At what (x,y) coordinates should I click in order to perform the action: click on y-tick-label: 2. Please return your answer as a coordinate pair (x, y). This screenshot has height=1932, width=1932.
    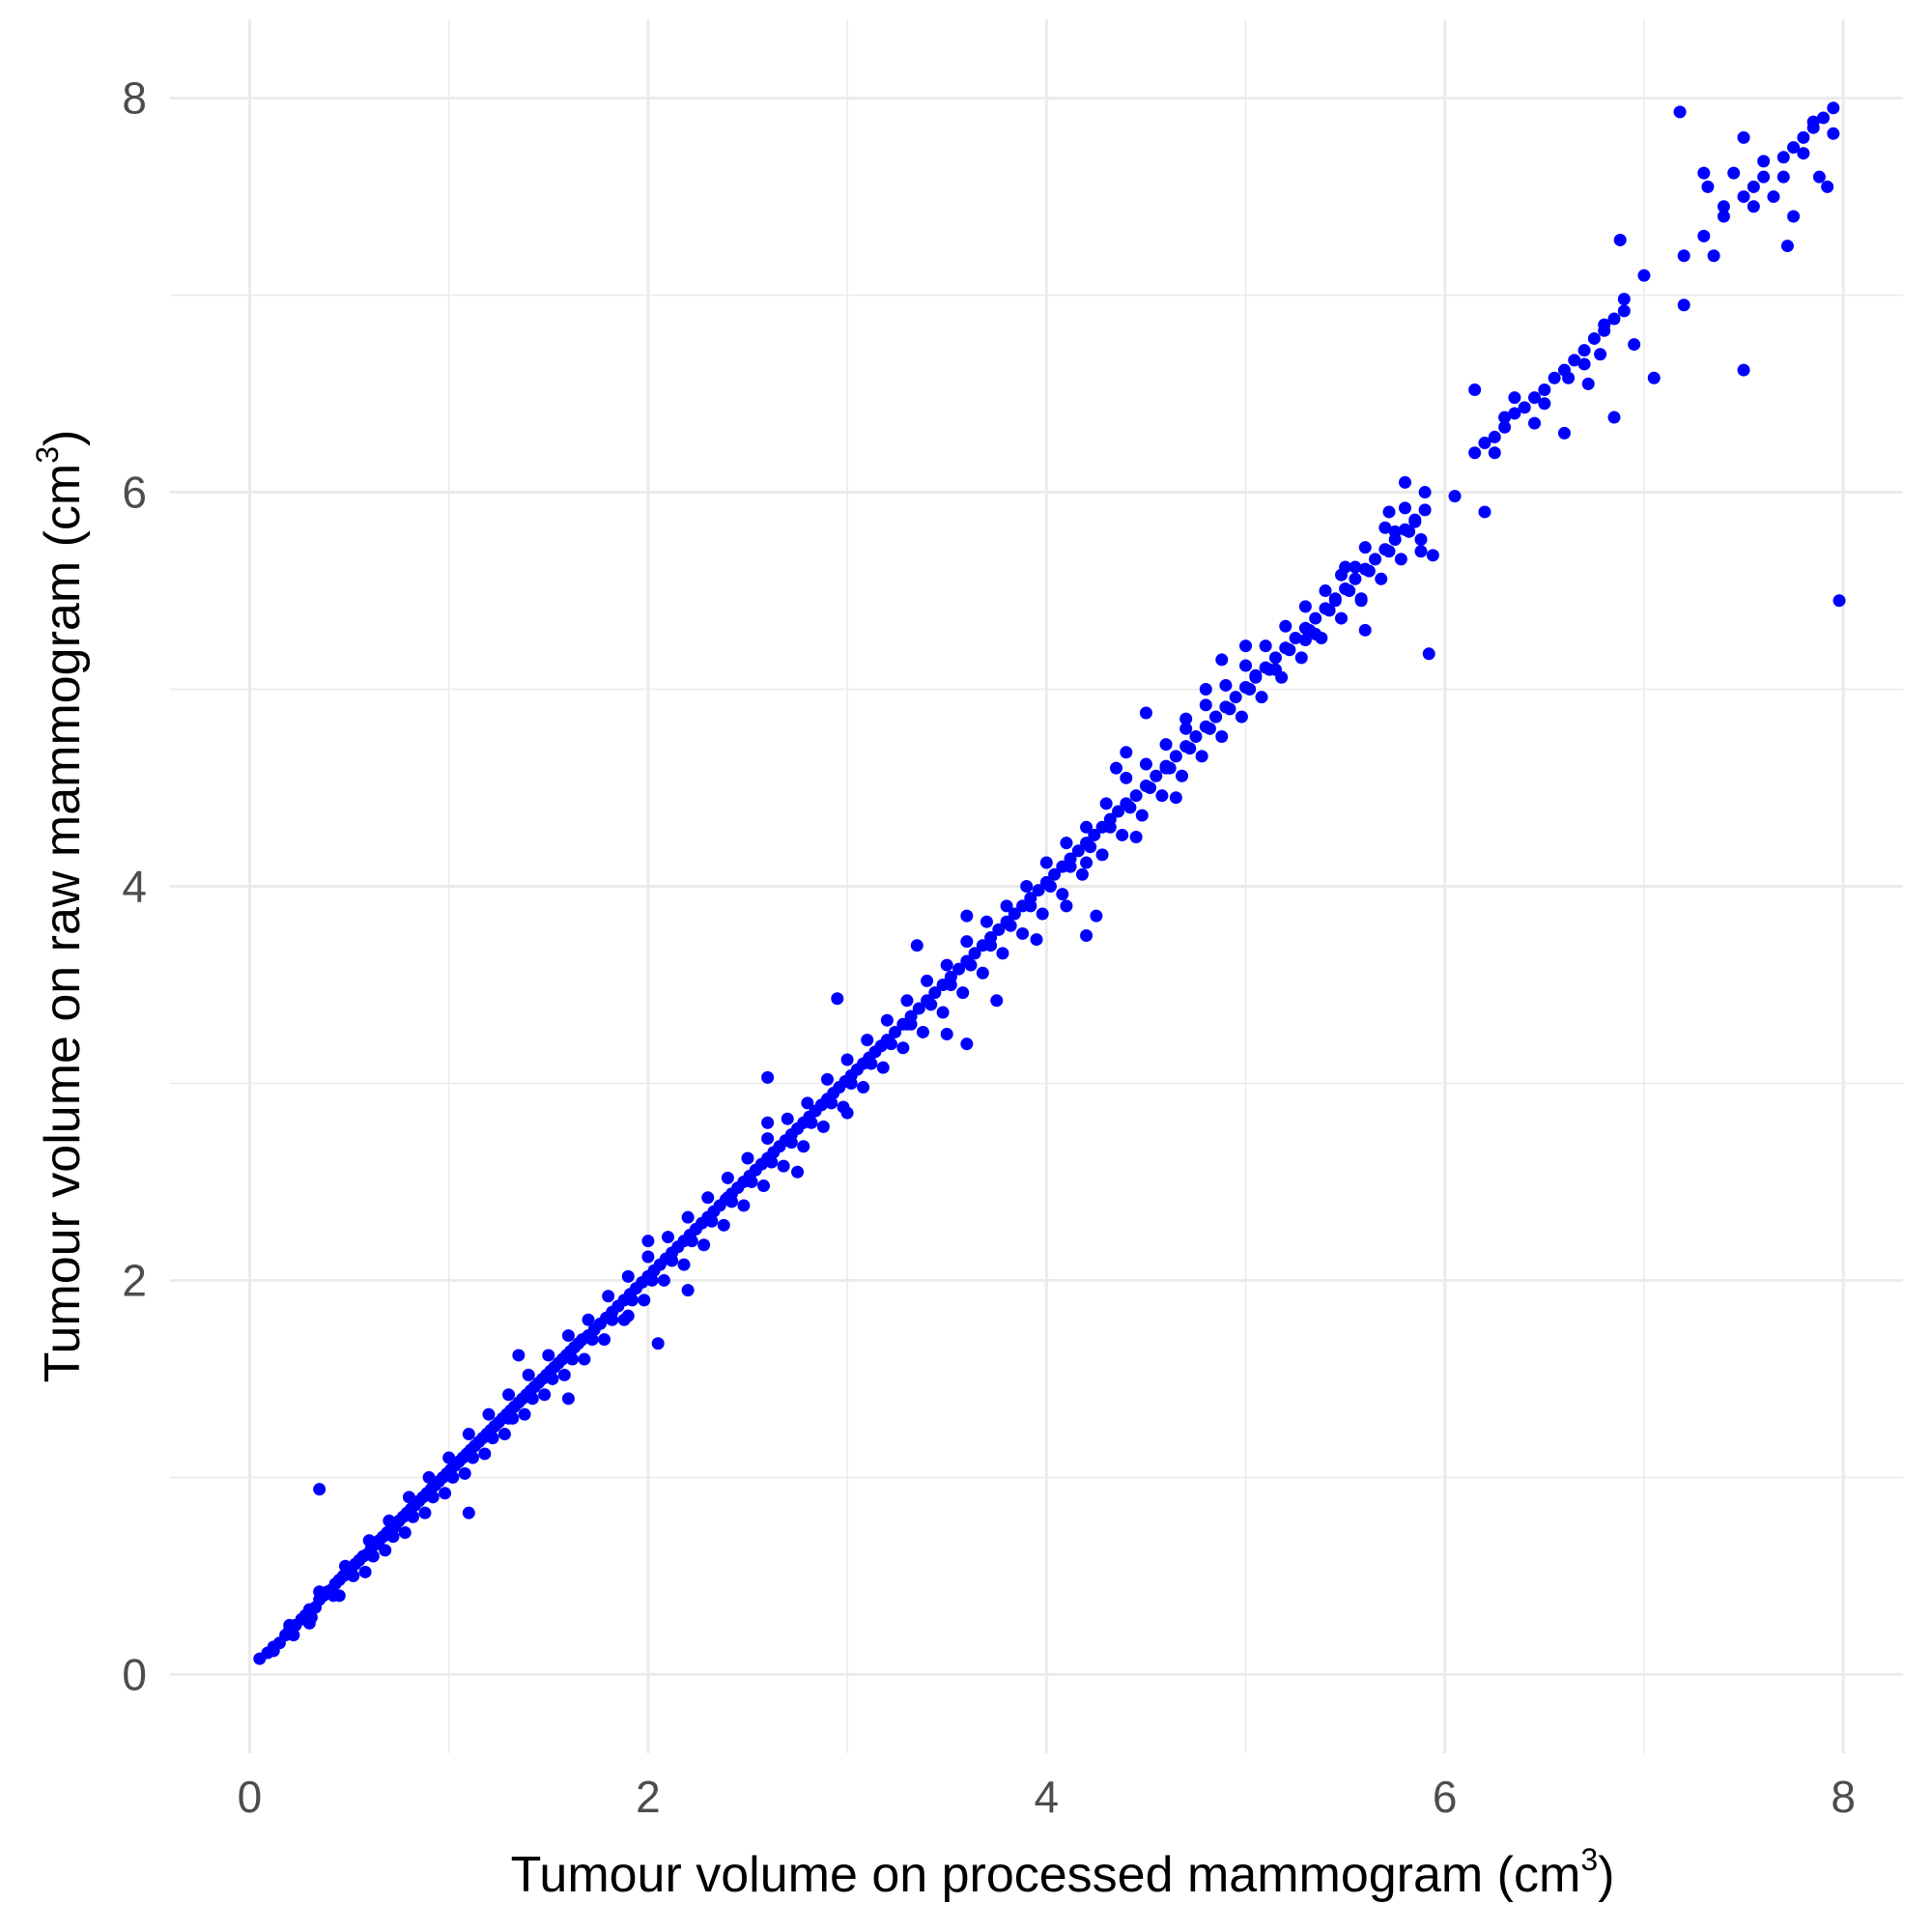
    Looking at the image, I should click on (134, 1280).